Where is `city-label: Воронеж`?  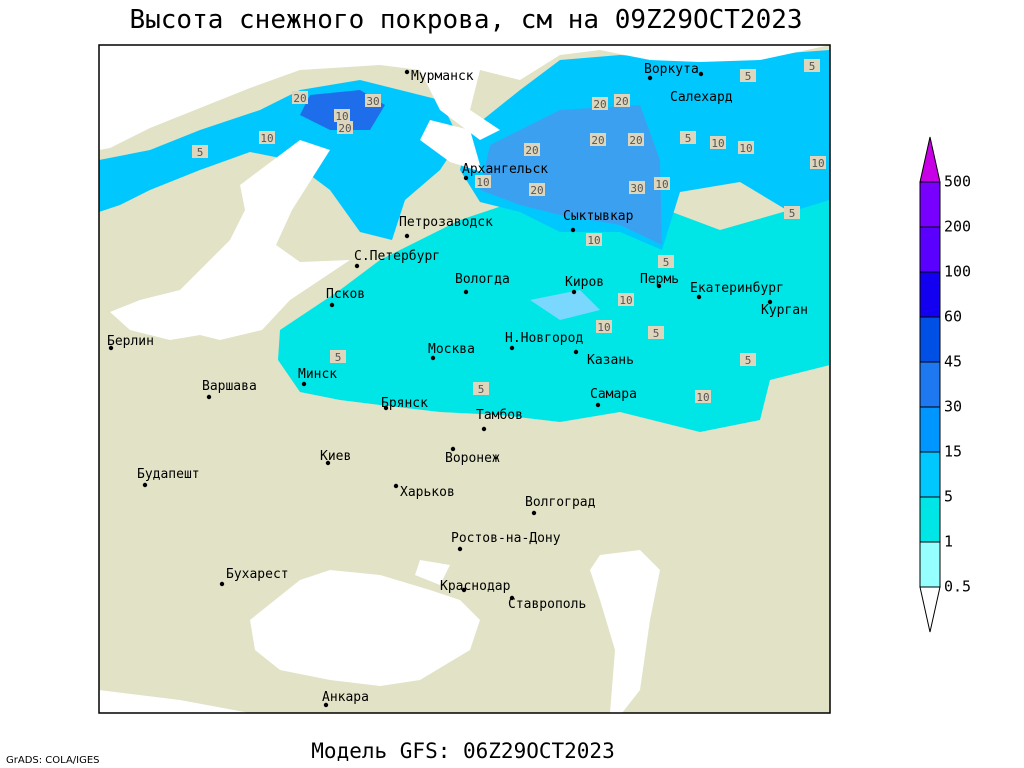
city-label: Воронеж is located at coordinates (472, 458).